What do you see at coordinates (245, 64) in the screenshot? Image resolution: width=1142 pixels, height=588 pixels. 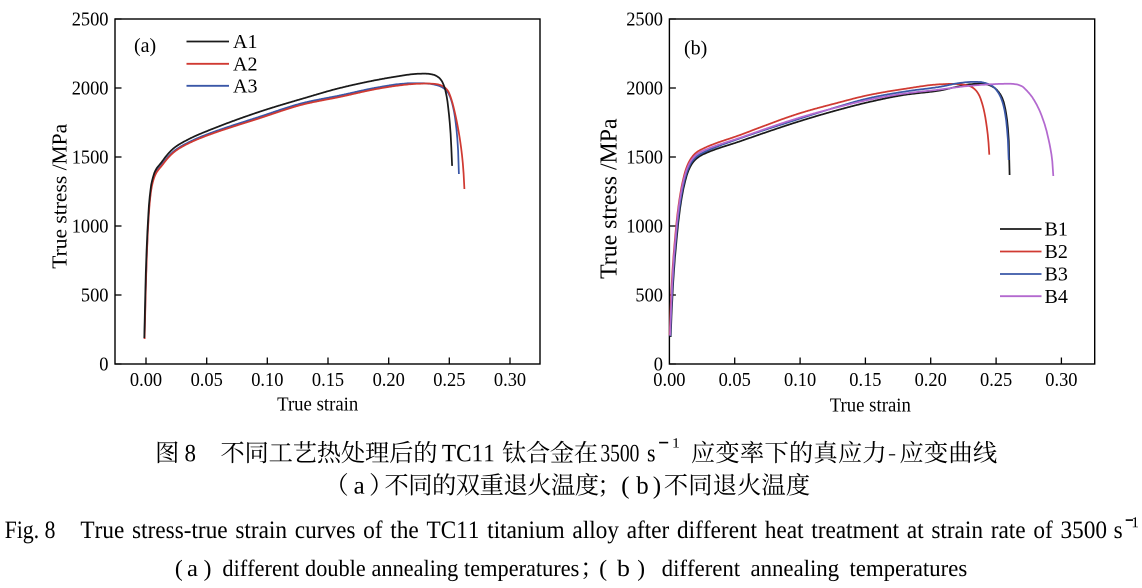 I see `svg-text: A2` at bounding box center [245, 64].